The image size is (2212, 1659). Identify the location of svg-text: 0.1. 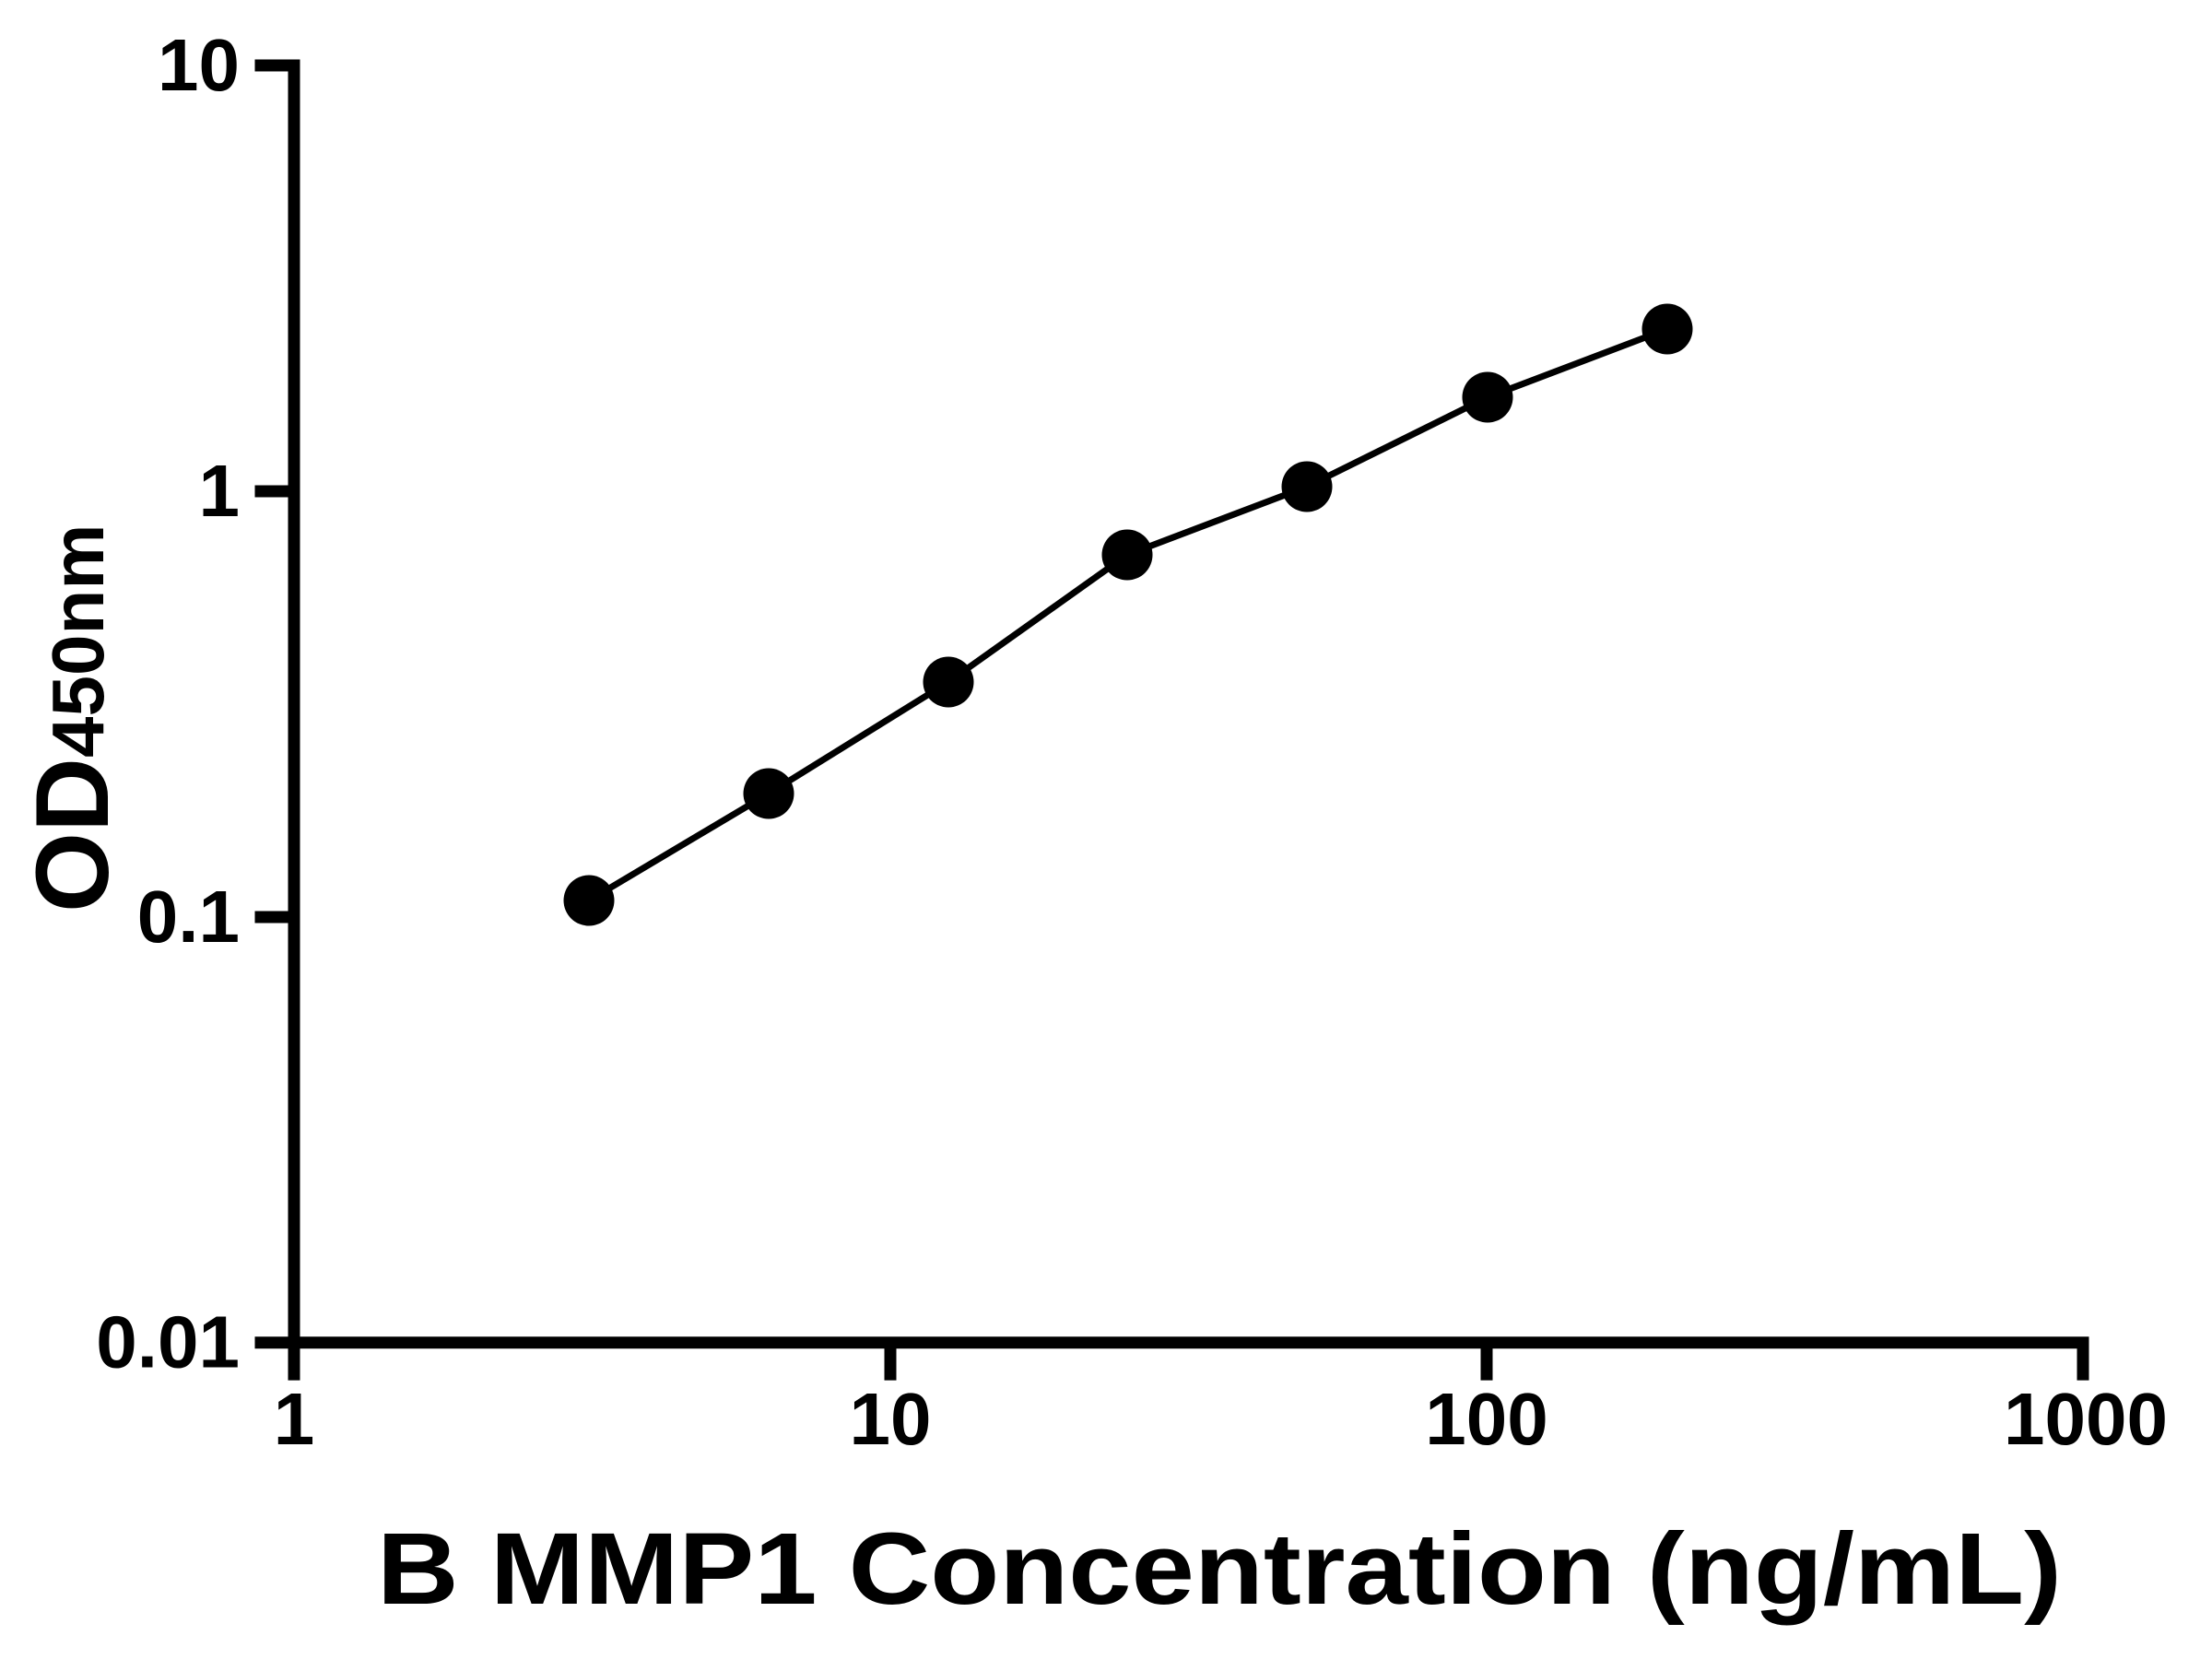
(188, 917).